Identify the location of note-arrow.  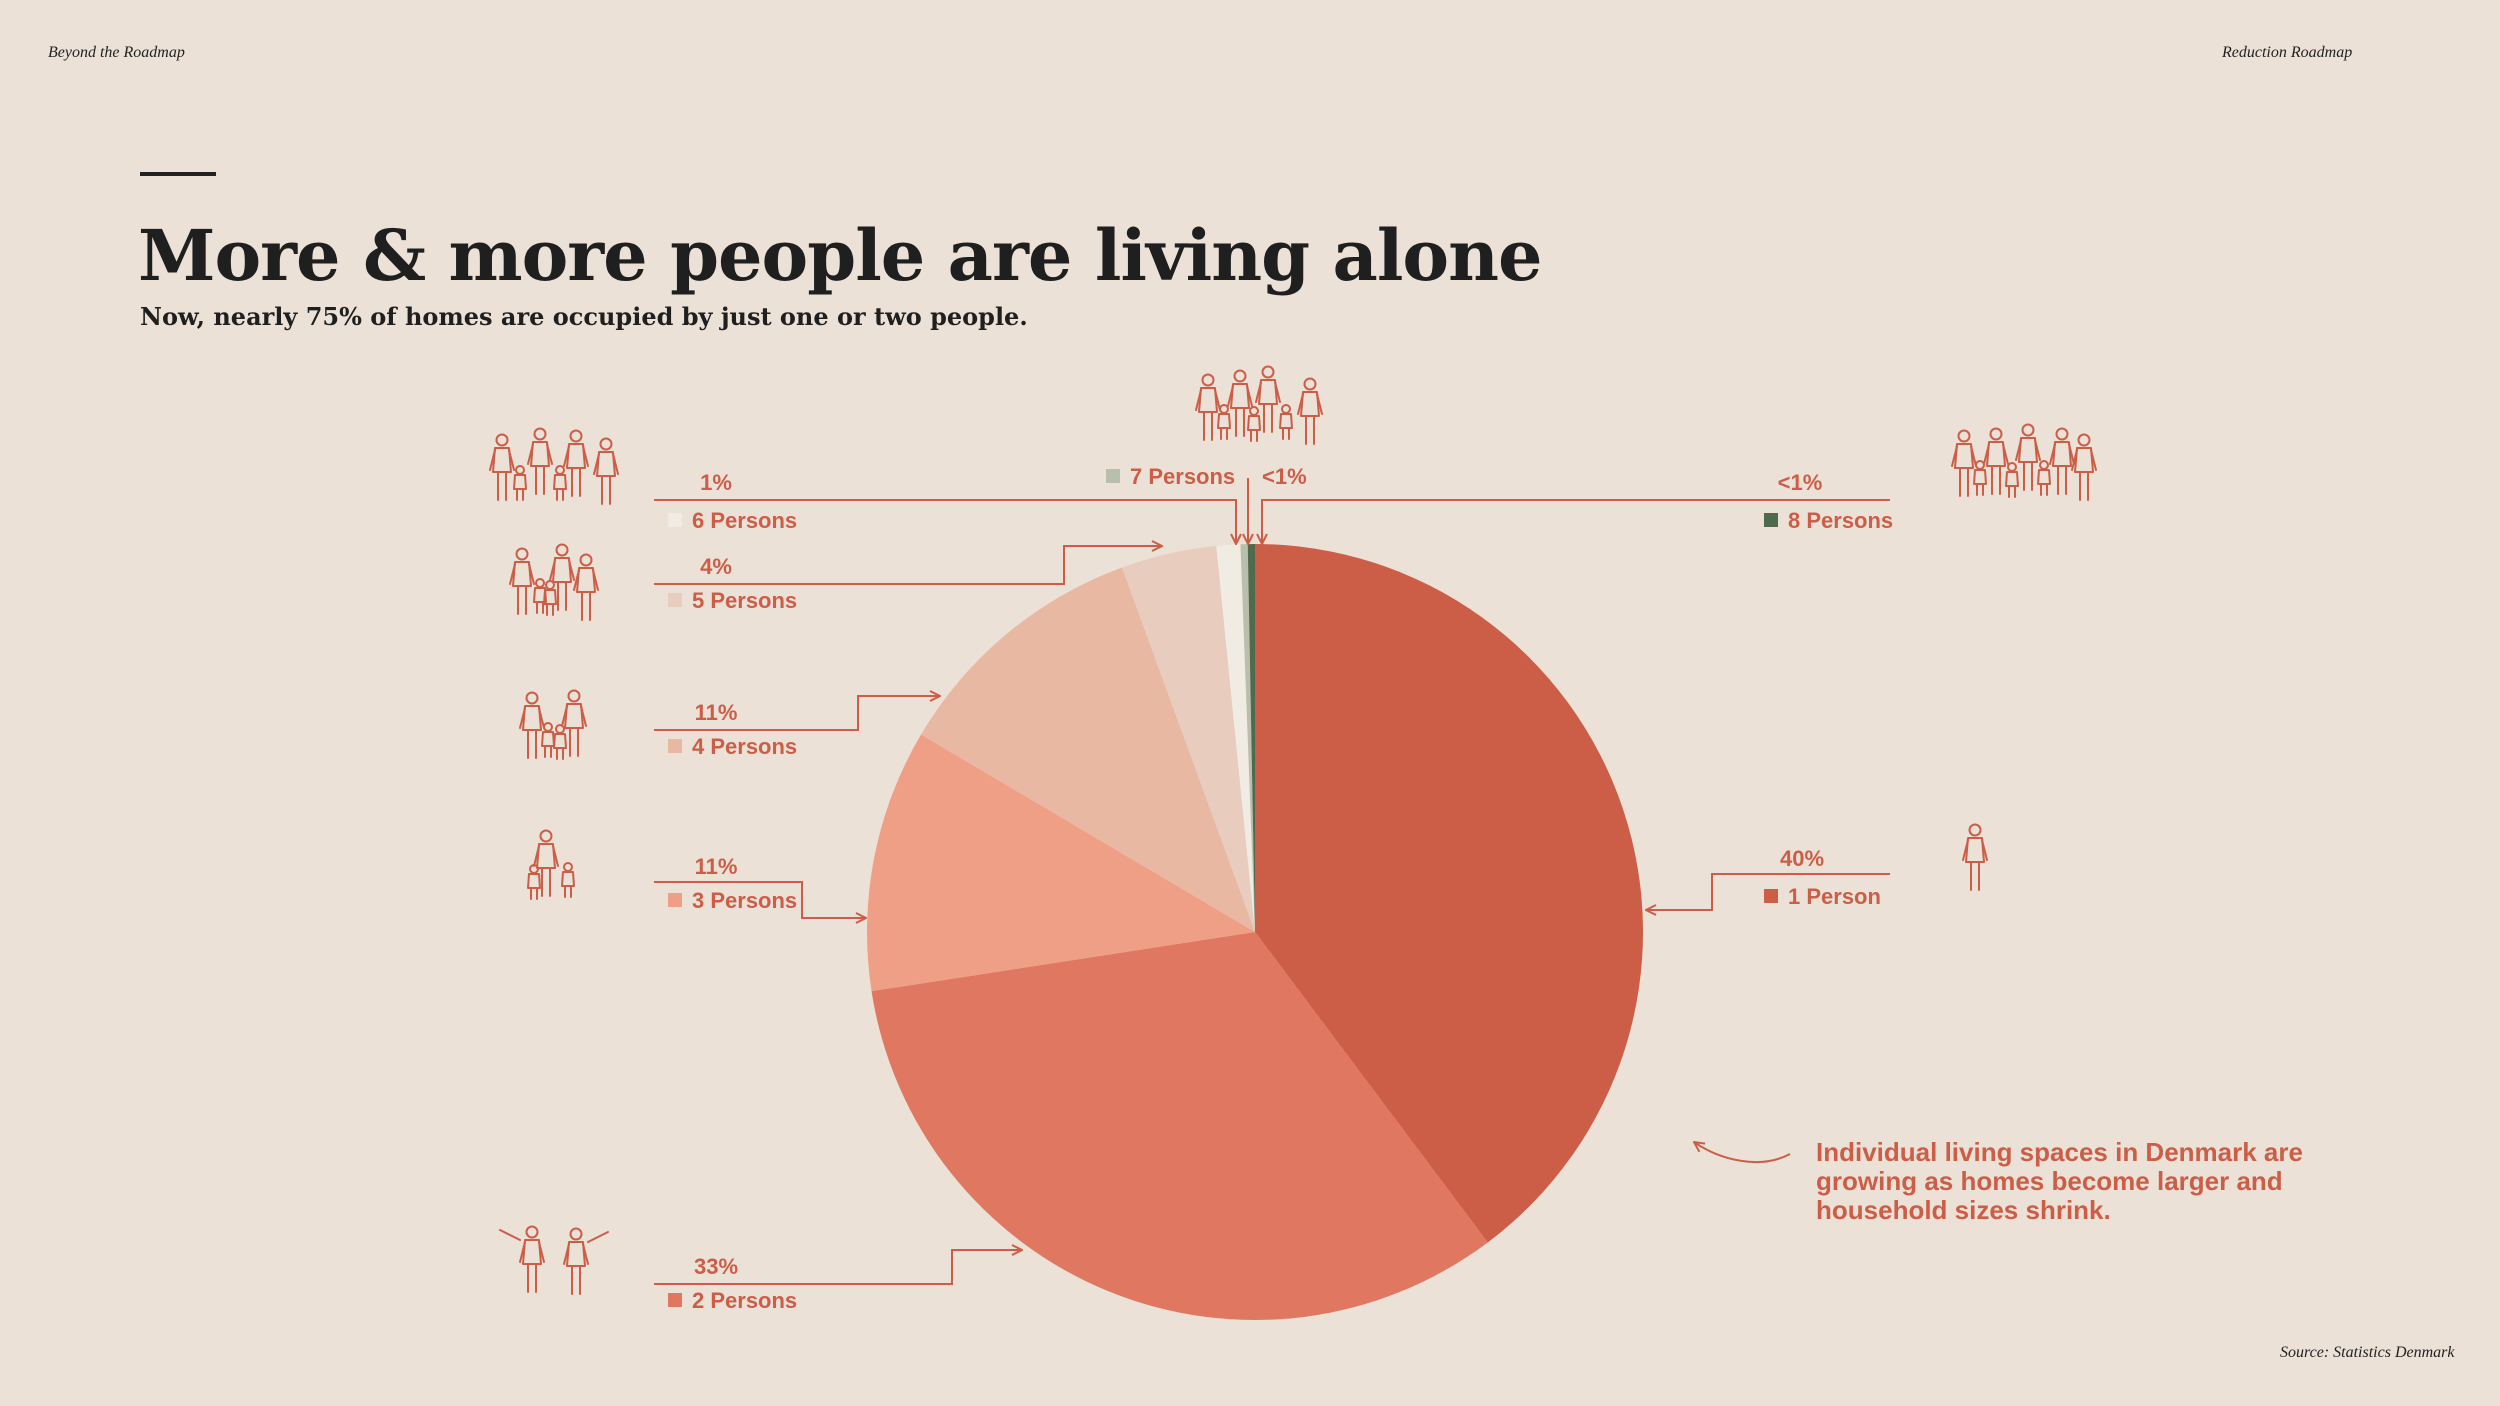
(1742, 1153).